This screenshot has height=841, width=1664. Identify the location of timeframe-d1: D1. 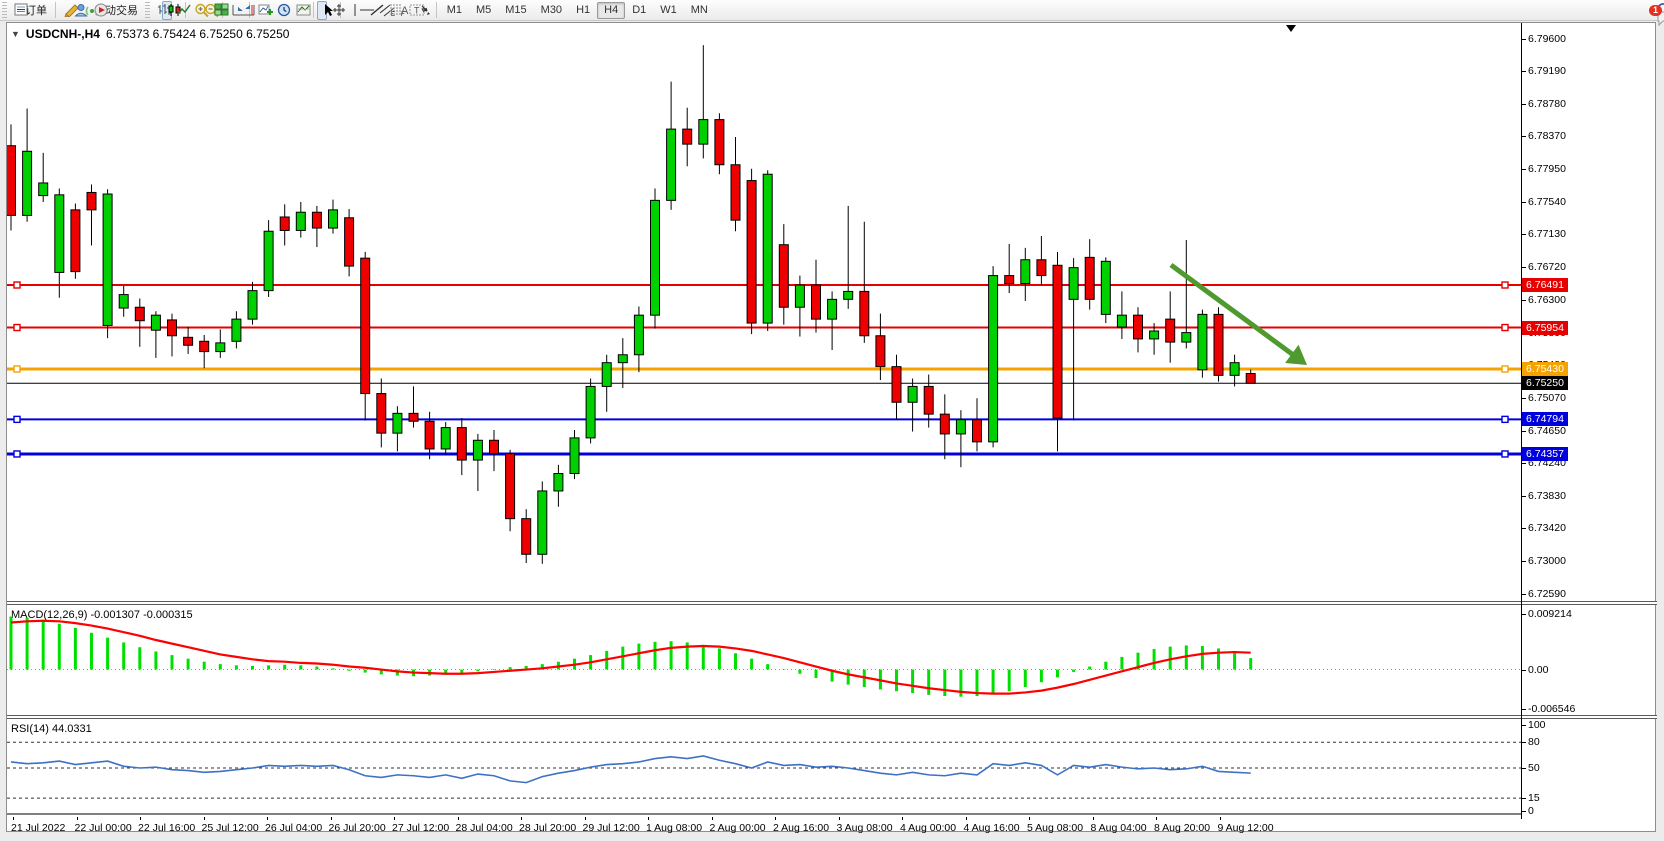
(639, 10).